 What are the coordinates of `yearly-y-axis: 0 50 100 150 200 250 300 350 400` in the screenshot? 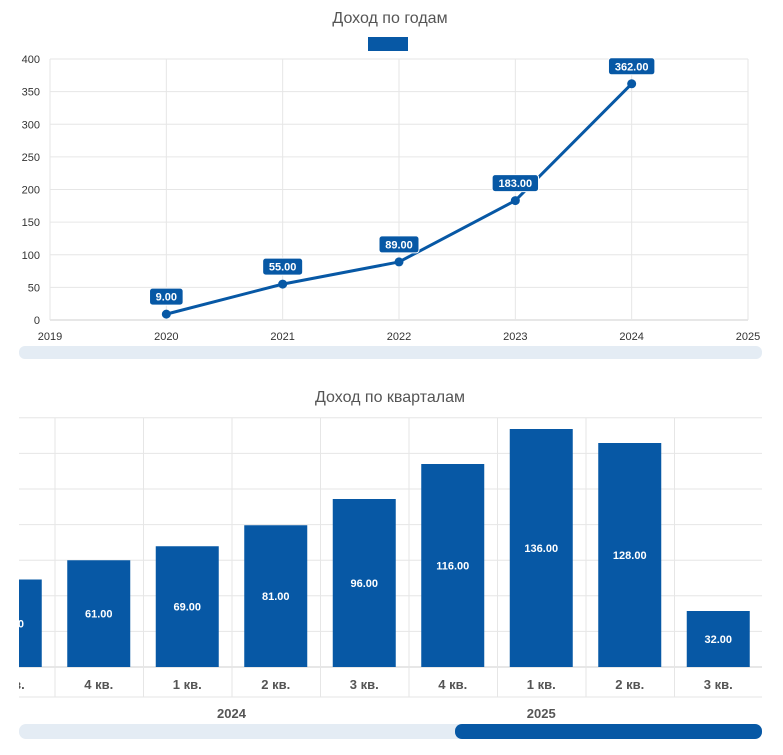 It's located at (31, 190).